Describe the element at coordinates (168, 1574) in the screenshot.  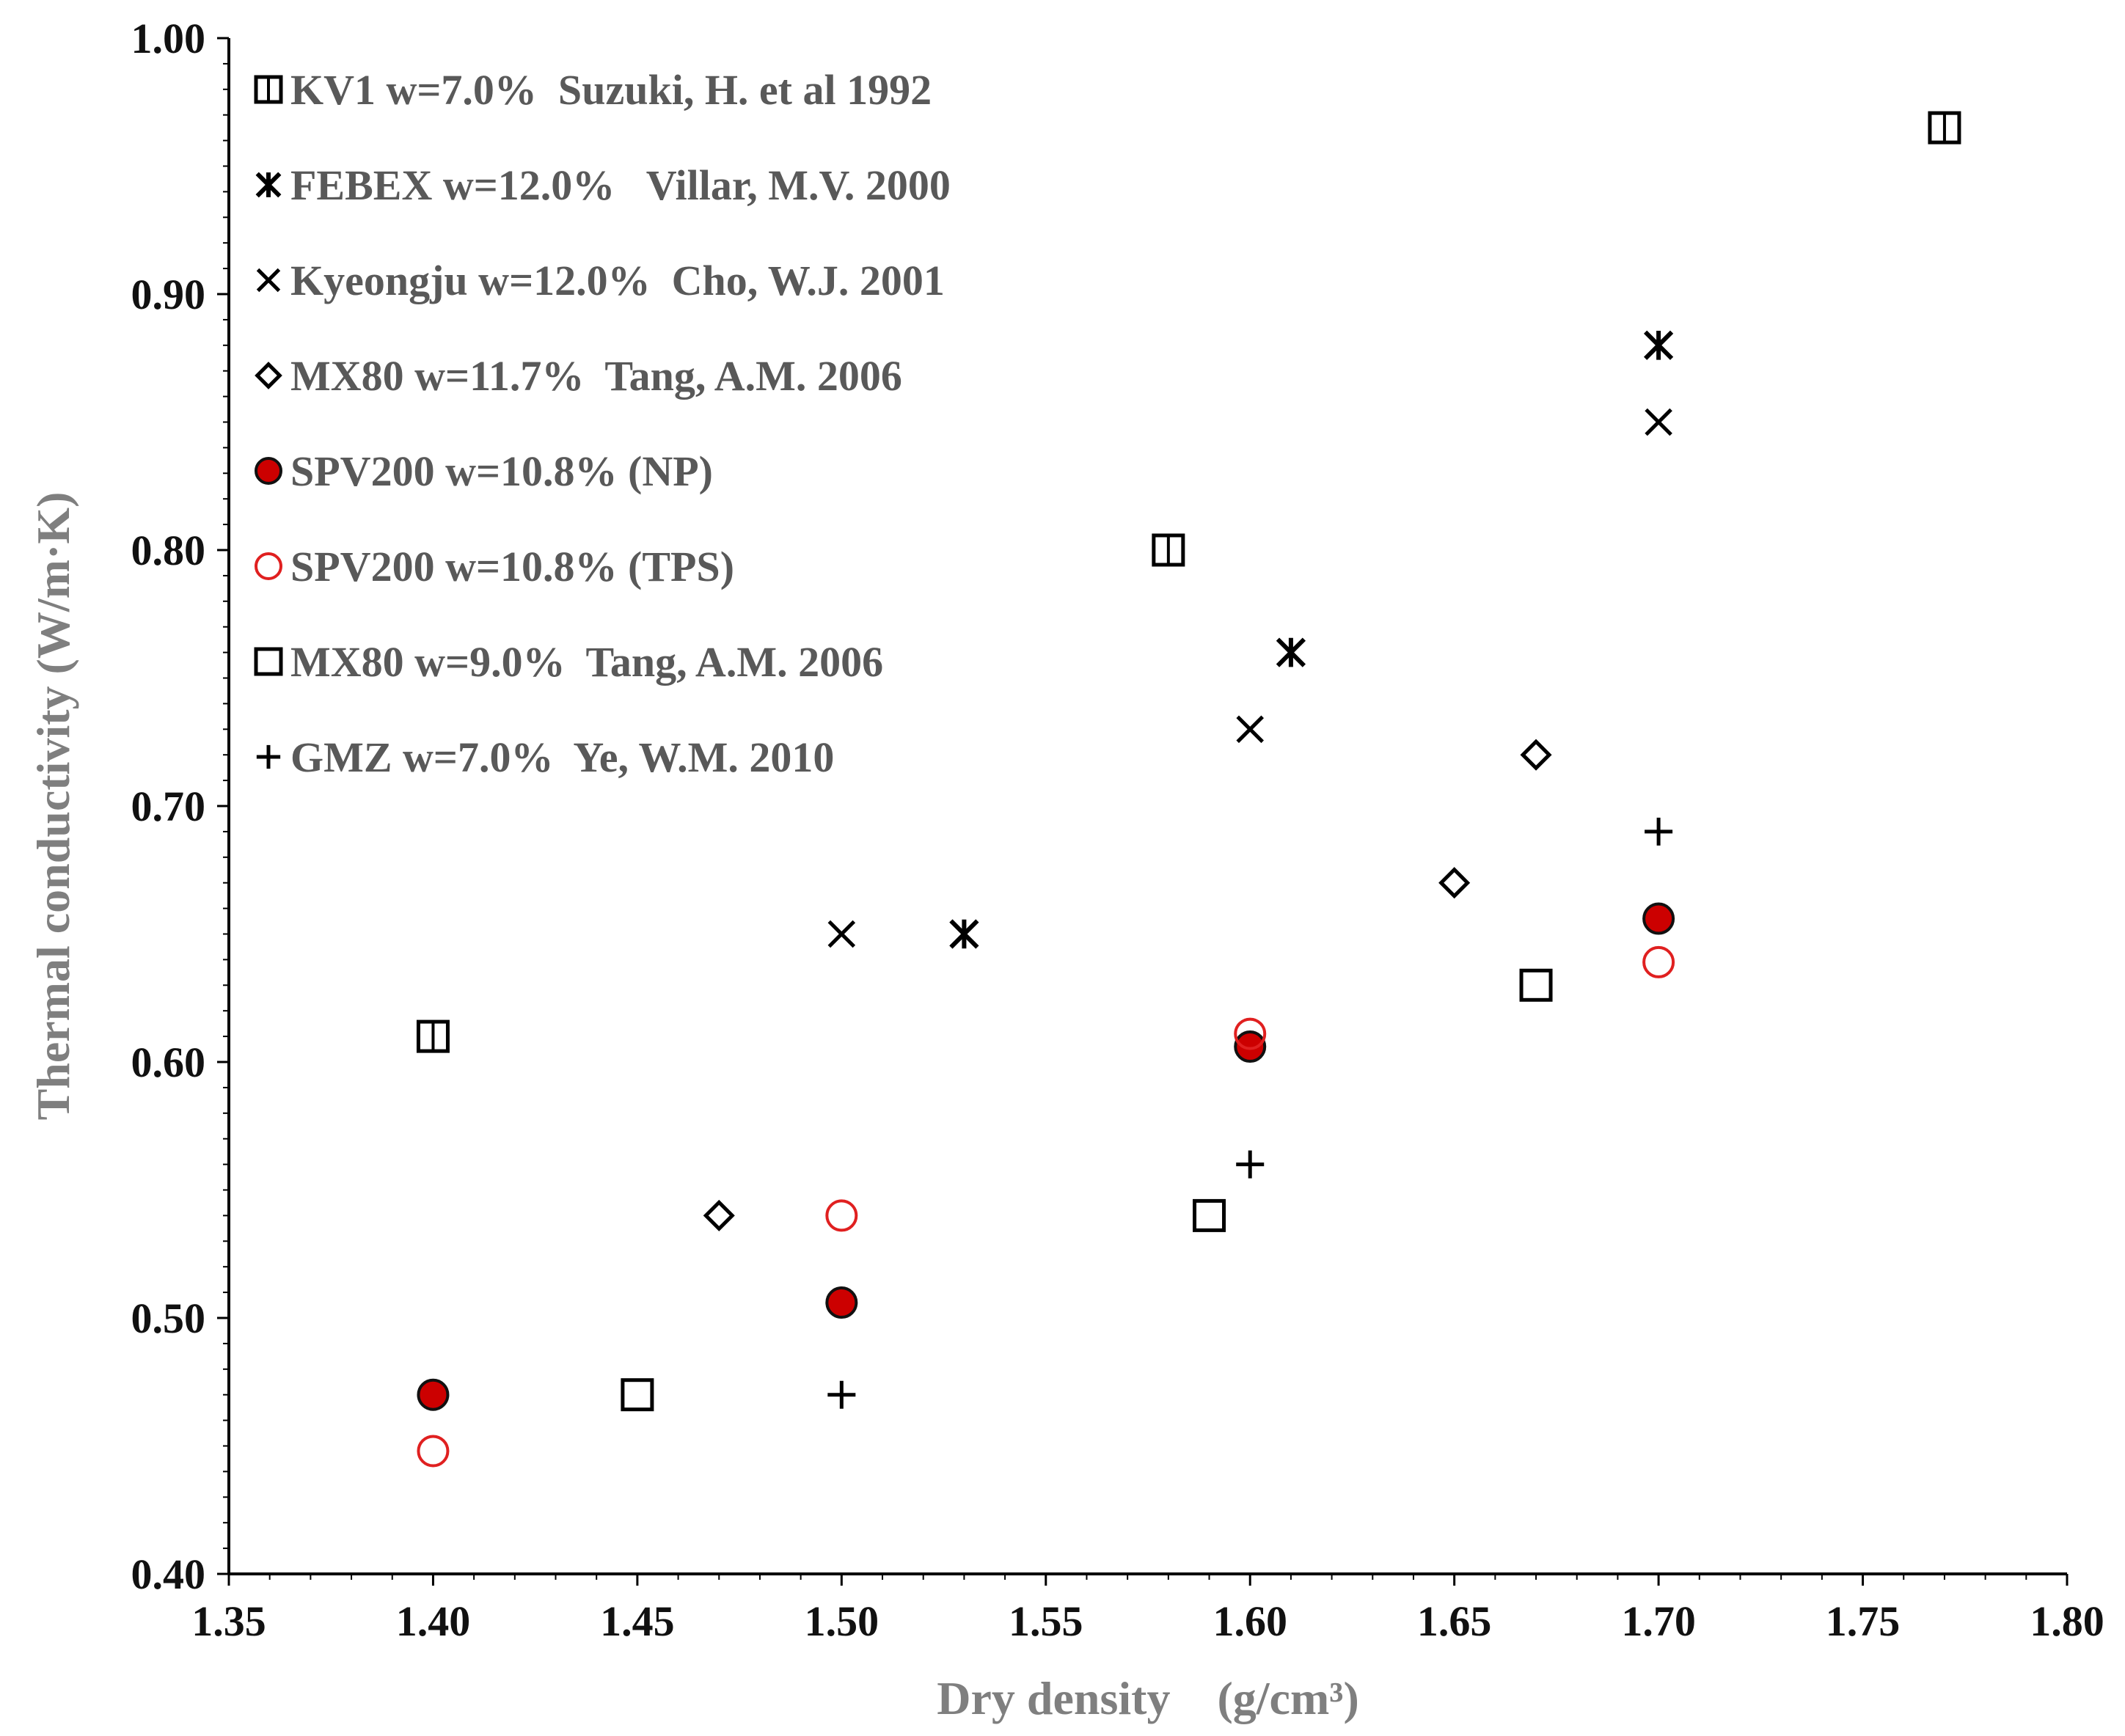
I see `y-tick-label: 0.40` at that location.